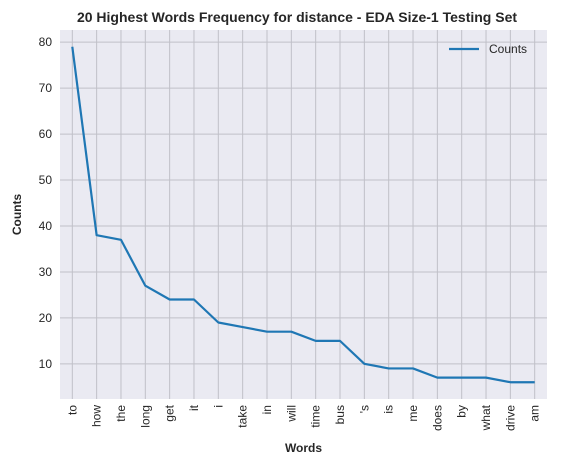 This screenshot has width=569, height=464. What do you see at coordinates (194, 407) in the screenshot?
I see `x-tick-label: it` at bounding box center [194, 407].